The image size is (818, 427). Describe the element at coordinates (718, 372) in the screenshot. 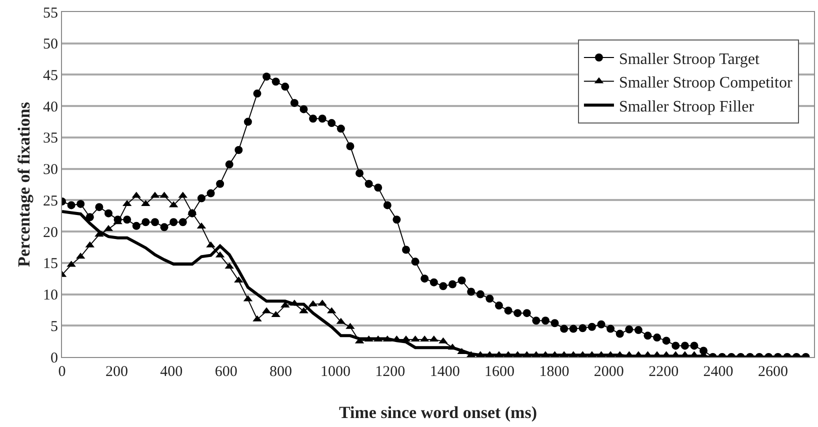

I see `x-tick-label: 2400` at that location.